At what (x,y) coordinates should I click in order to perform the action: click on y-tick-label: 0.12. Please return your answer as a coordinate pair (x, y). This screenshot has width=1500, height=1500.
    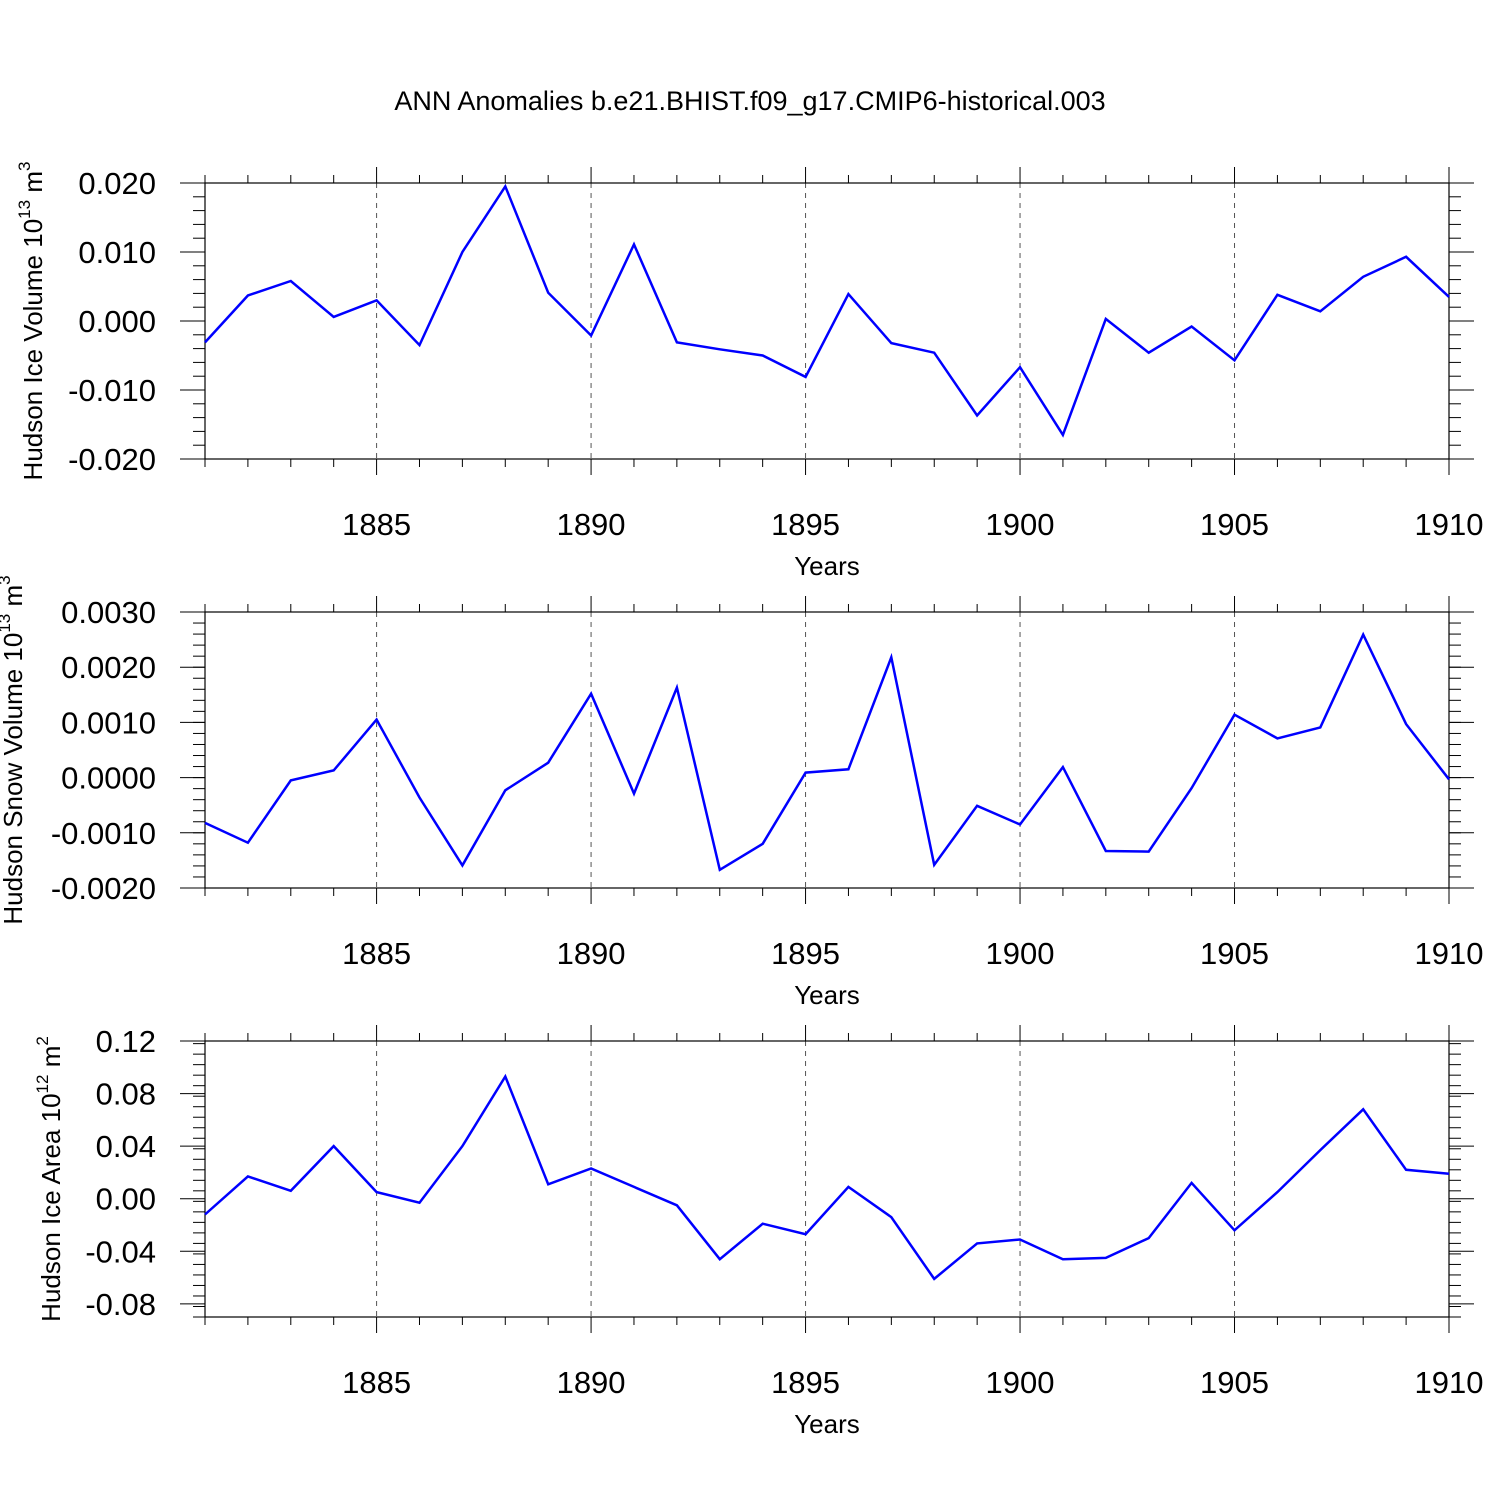
    Looking at the image, I should click on (126, 1041).